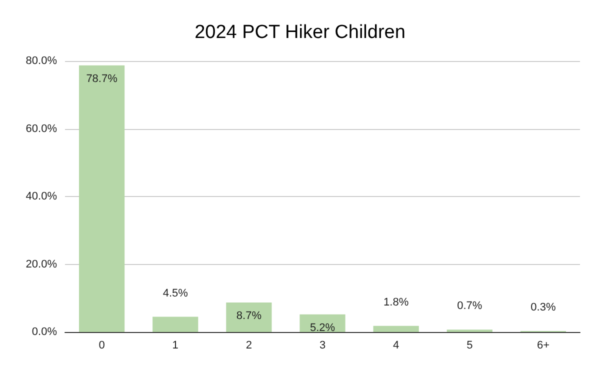  Describe the element at coordinates (102, 78) in the screenshot. I see `data-label: 78.7%` at that location.